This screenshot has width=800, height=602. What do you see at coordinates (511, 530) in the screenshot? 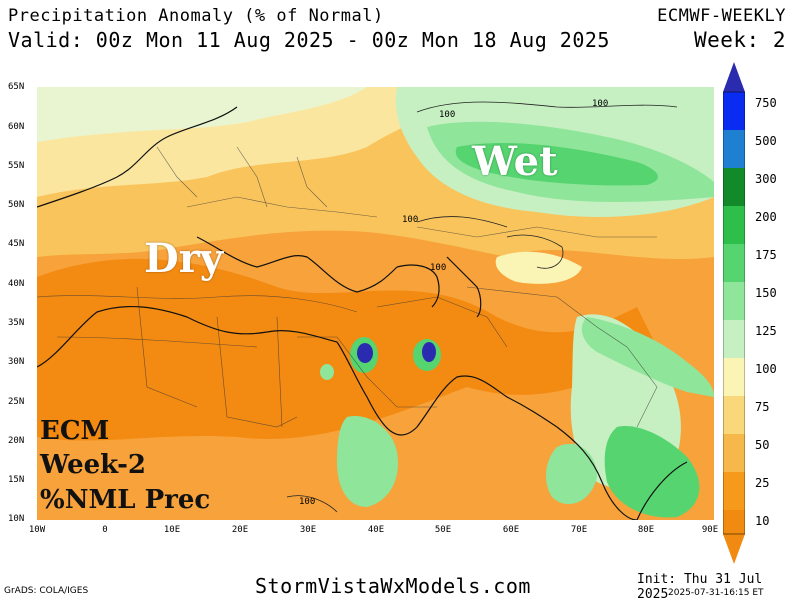
I see `lon-label: 60E` at bounding box center [511, 530].